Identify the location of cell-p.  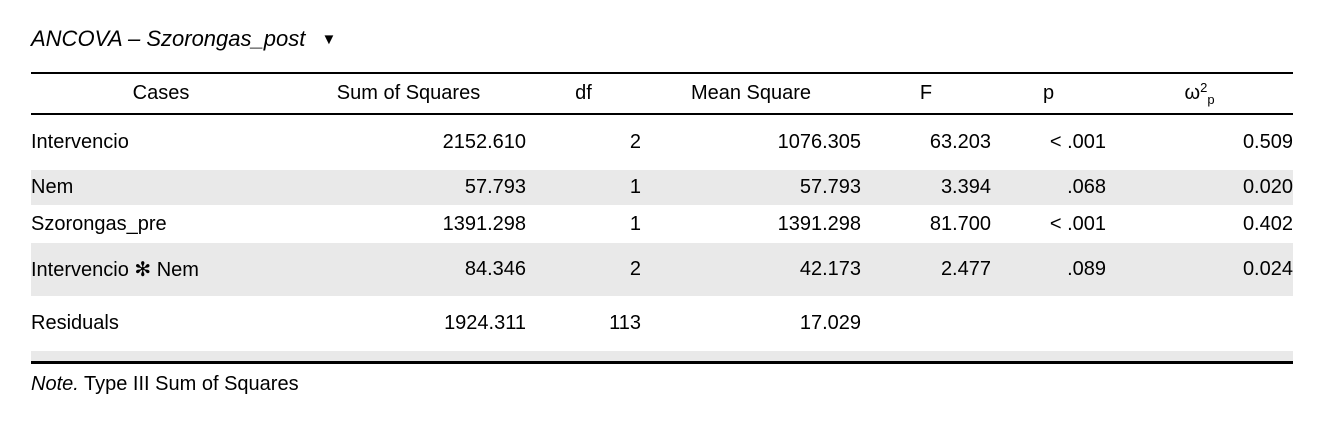
(1048, 323).